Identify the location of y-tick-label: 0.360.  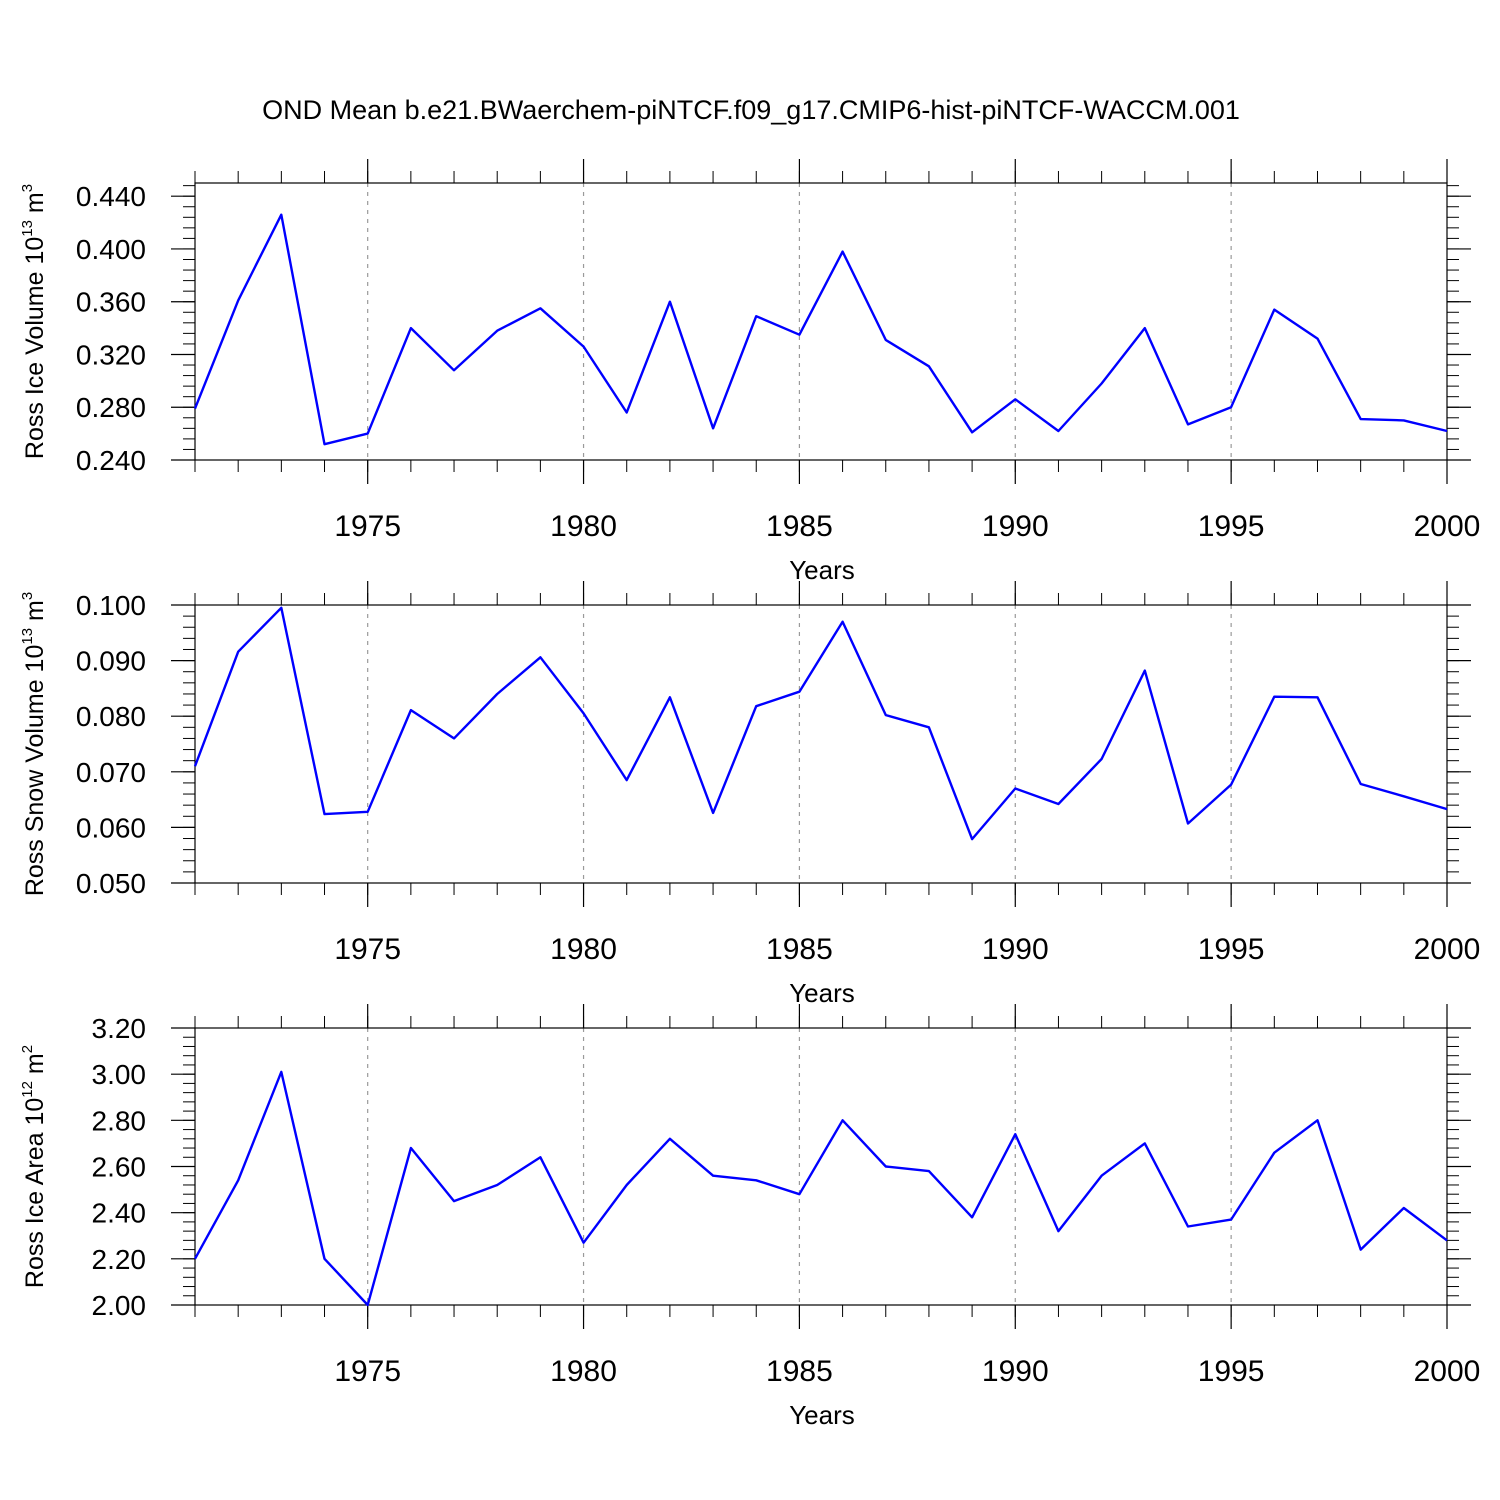
(111, 302).